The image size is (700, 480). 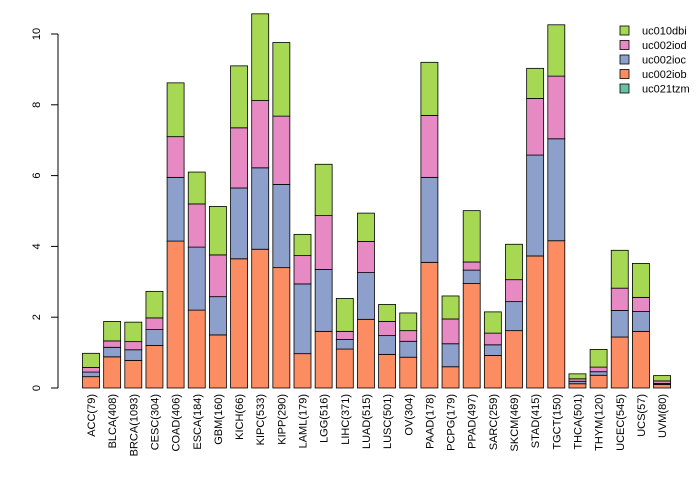 What do you see at coordinates (367, 421) in the screenshot?
I see `x-tick-label: LUAD(515)` at bounding box center [367, 421].